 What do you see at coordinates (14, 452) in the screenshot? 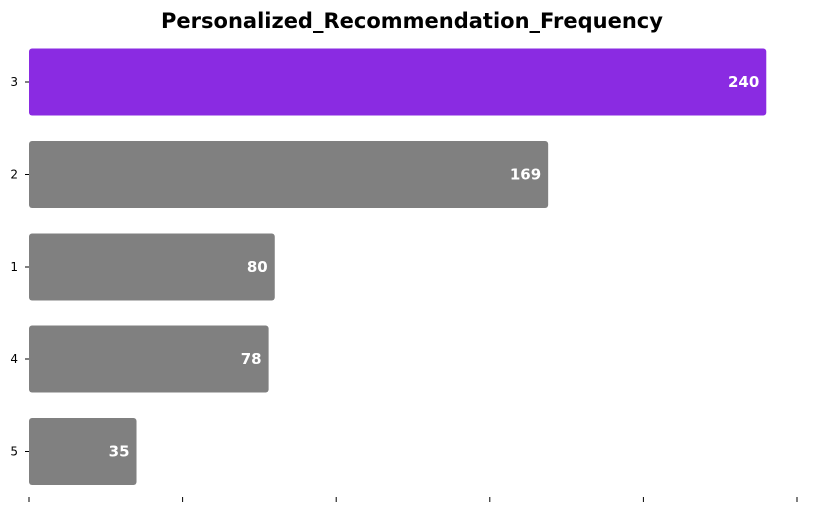
I see `y-tick-label-5: 5` at bounding box center [14, 452].